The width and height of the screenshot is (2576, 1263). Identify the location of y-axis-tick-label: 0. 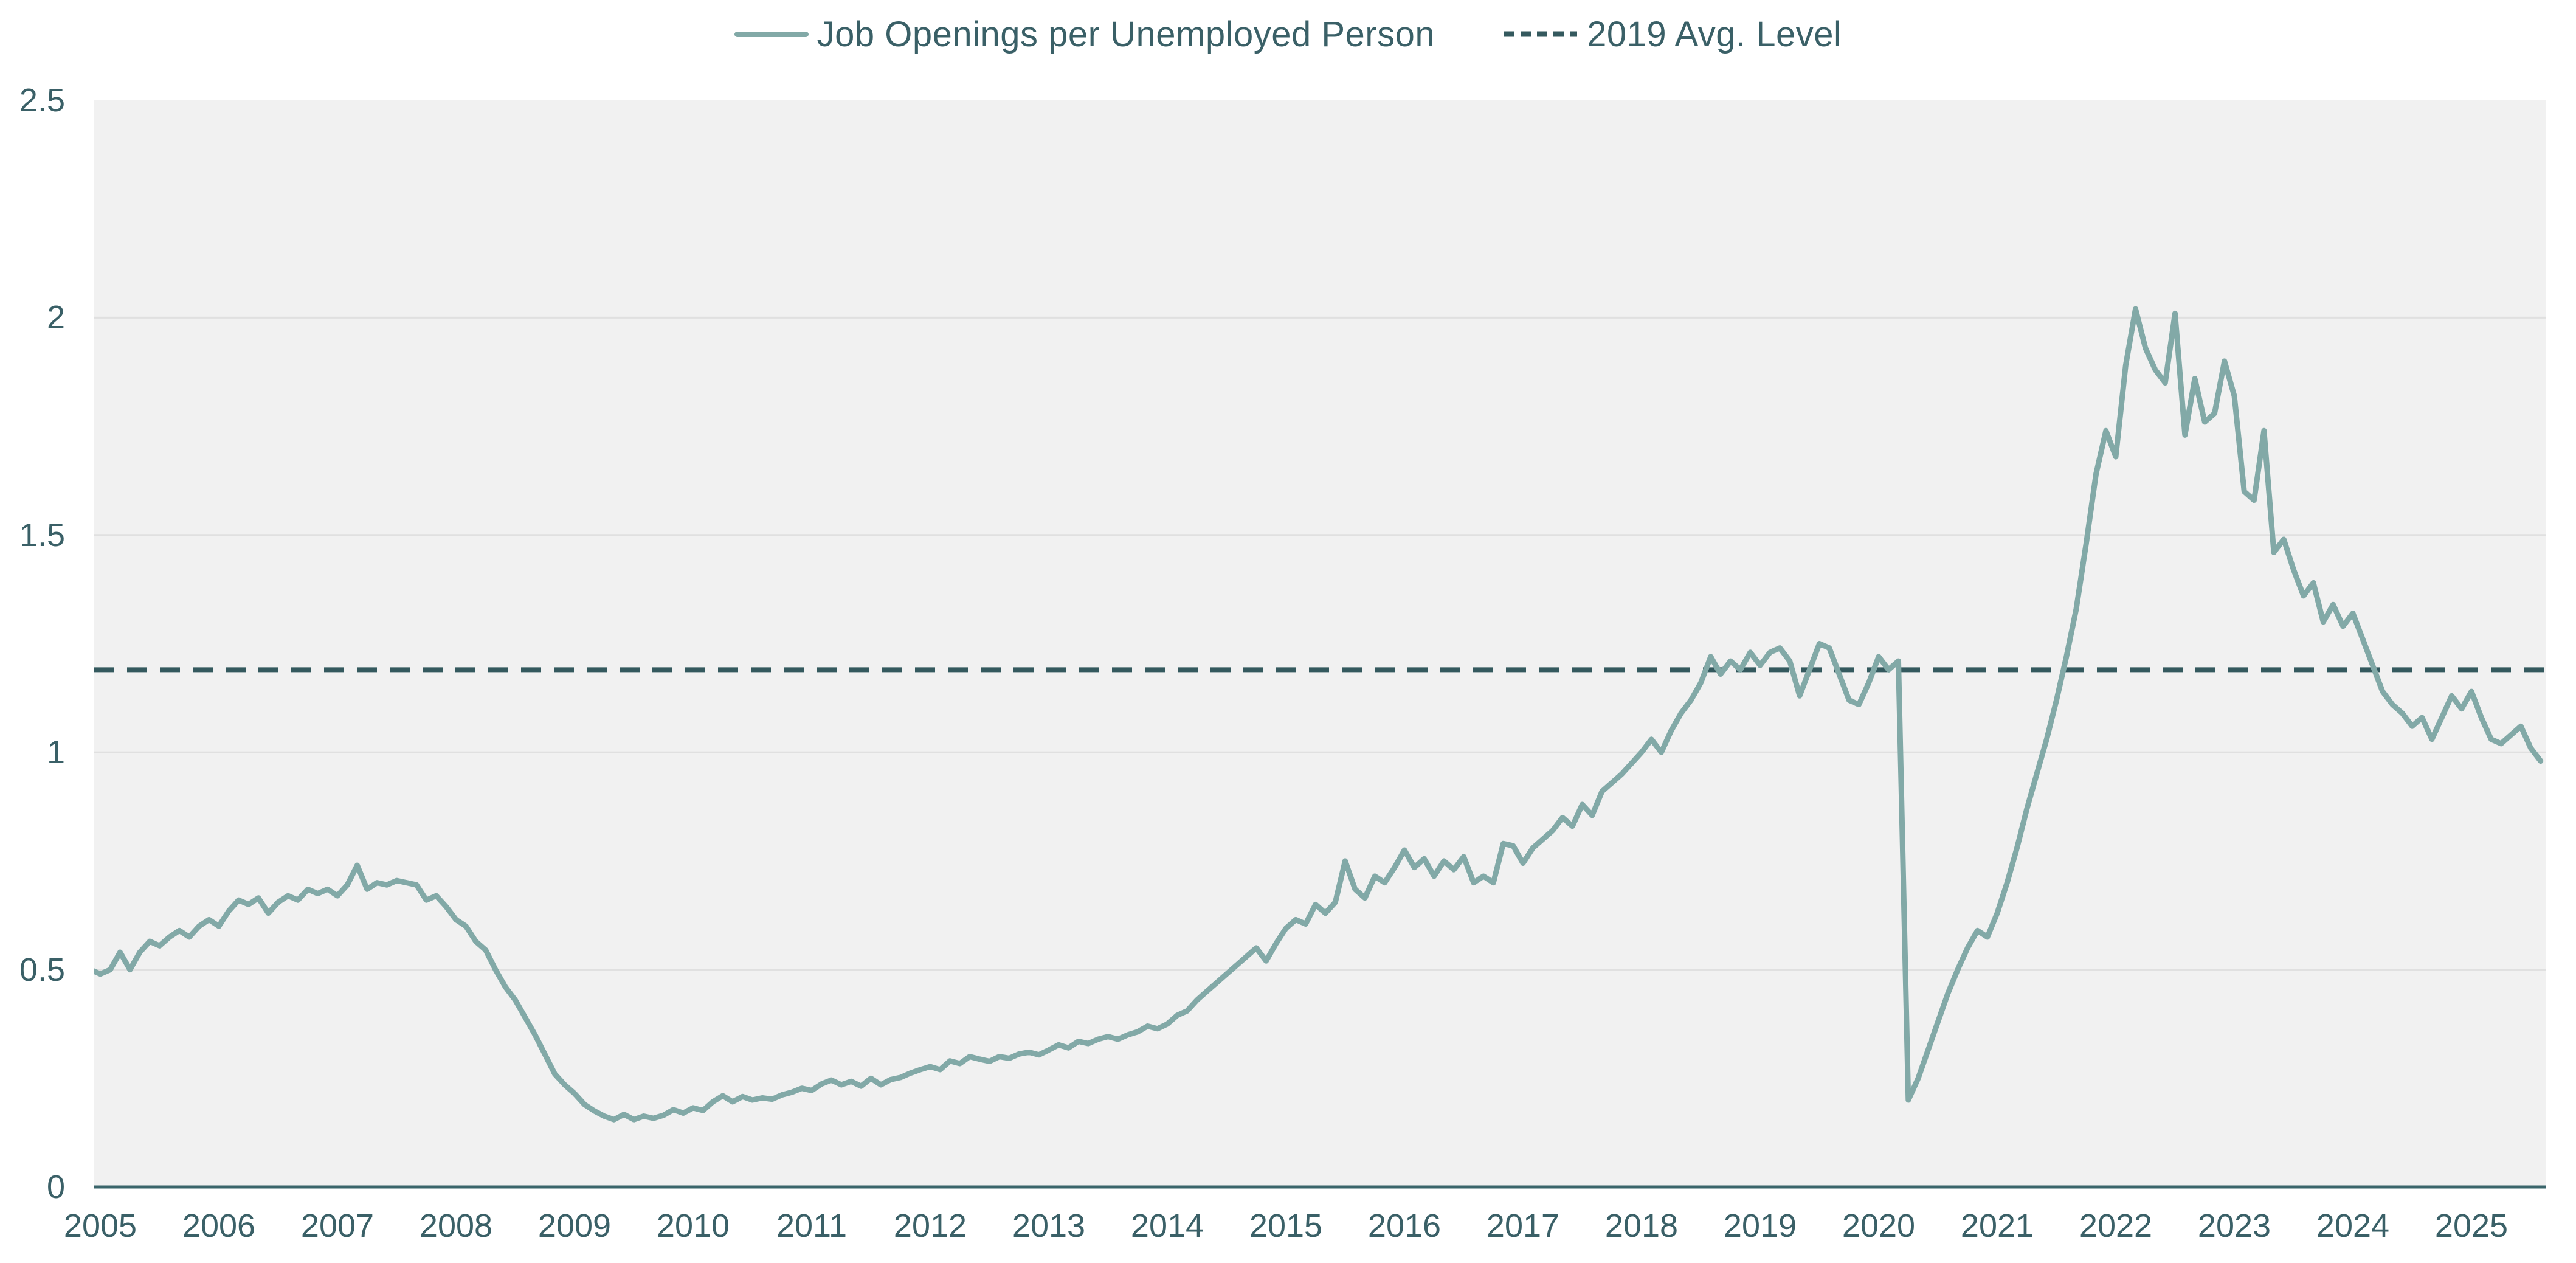
(55, 1187).